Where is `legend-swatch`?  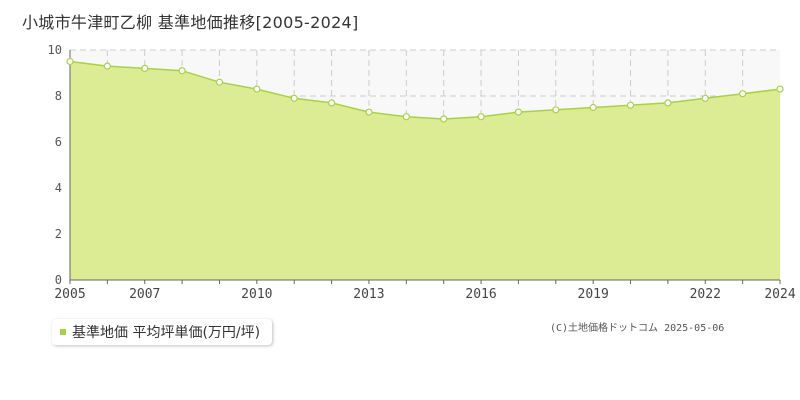
legend-swatch is located at coordinates (63, 332).